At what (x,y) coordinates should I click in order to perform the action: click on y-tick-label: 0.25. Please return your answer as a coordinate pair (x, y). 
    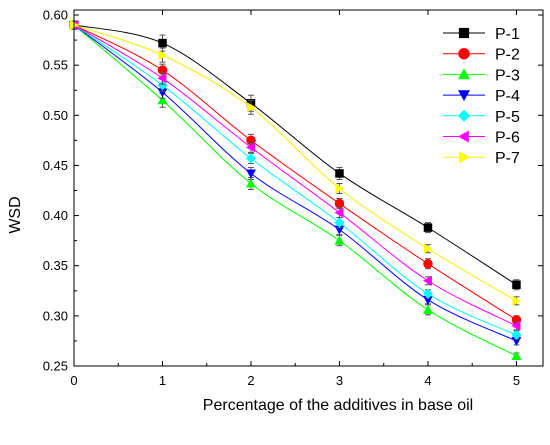
    Looking at the image, I should click on (55, 366).